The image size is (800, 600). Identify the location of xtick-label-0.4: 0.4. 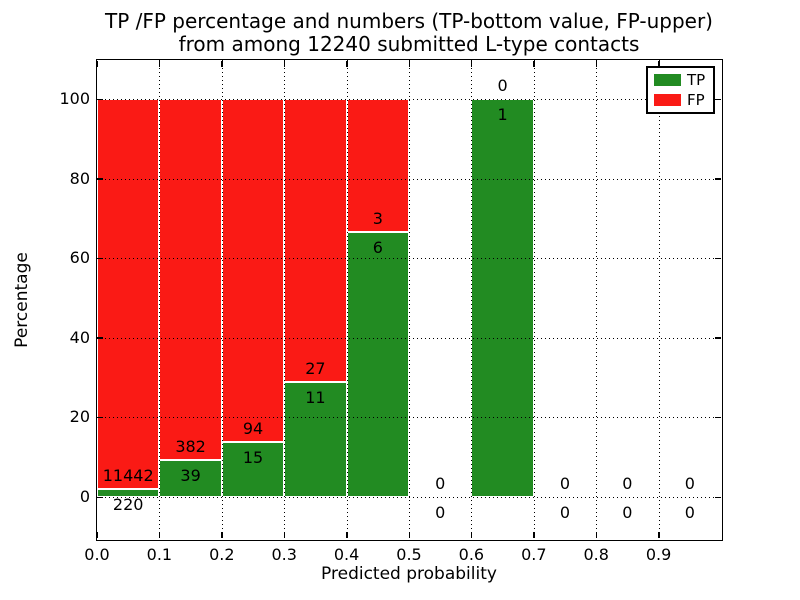
(346, 554).